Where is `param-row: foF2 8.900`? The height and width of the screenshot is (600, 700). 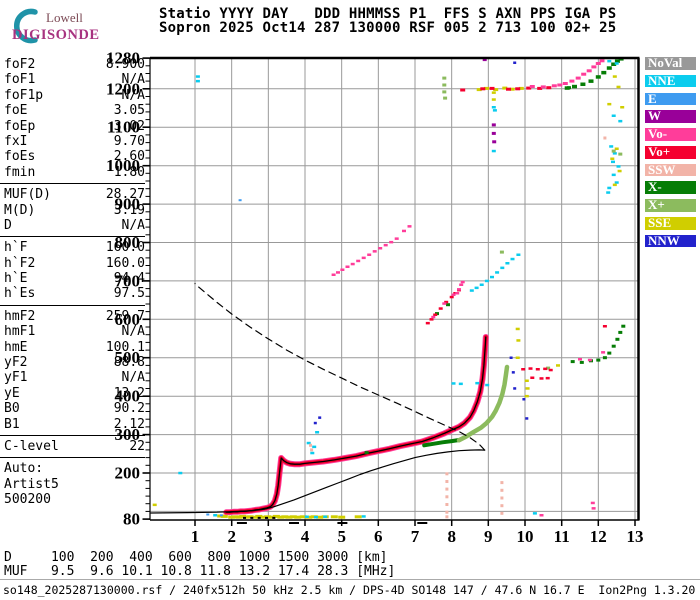
param-row: foF2 8.900 is located at coordinates (74, 64).